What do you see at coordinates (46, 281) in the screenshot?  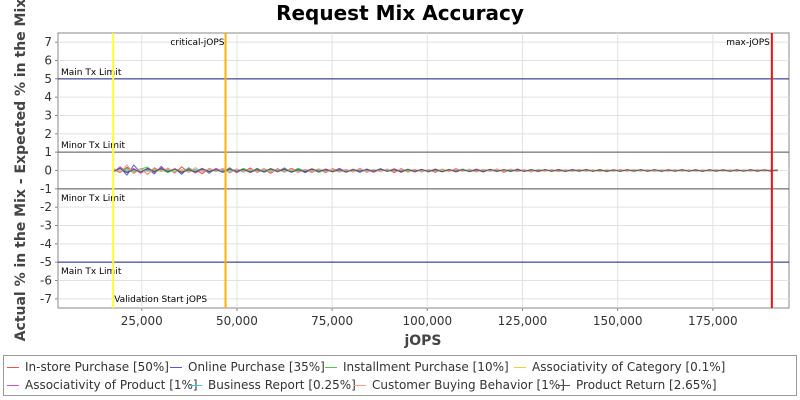 I see `y-tick-label: -6` at bounding box center [46, 281].